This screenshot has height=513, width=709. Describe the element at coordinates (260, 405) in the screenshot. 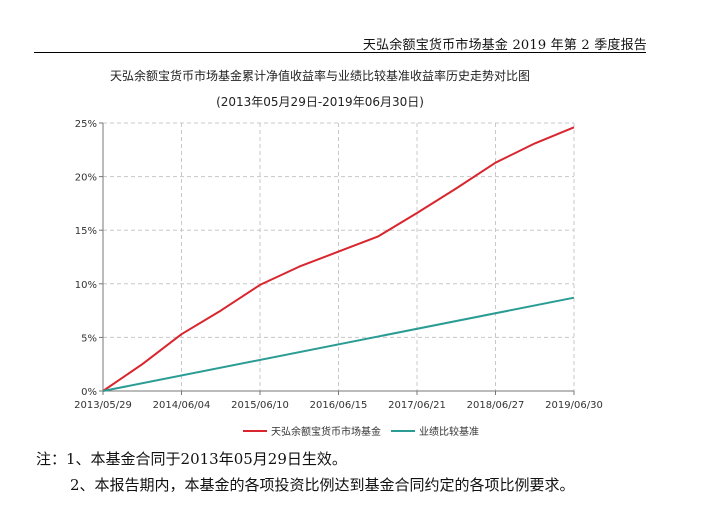

I see `x-tick-label: 2015/06/10` at that location.